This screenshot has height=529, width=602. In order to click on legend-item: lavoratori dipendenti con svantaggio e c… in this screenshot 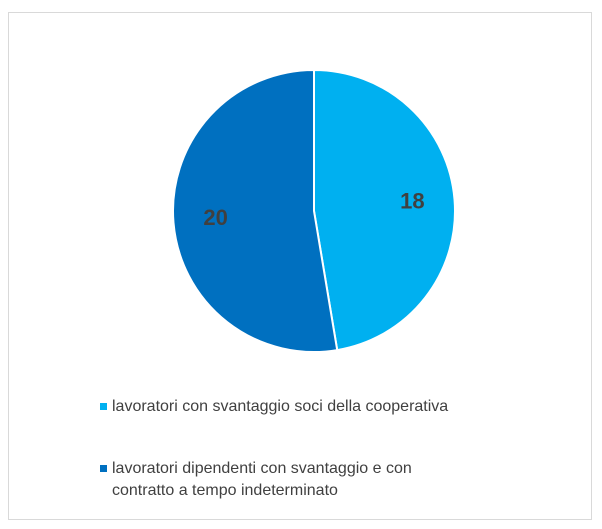, I will do `click(281, 480)`.